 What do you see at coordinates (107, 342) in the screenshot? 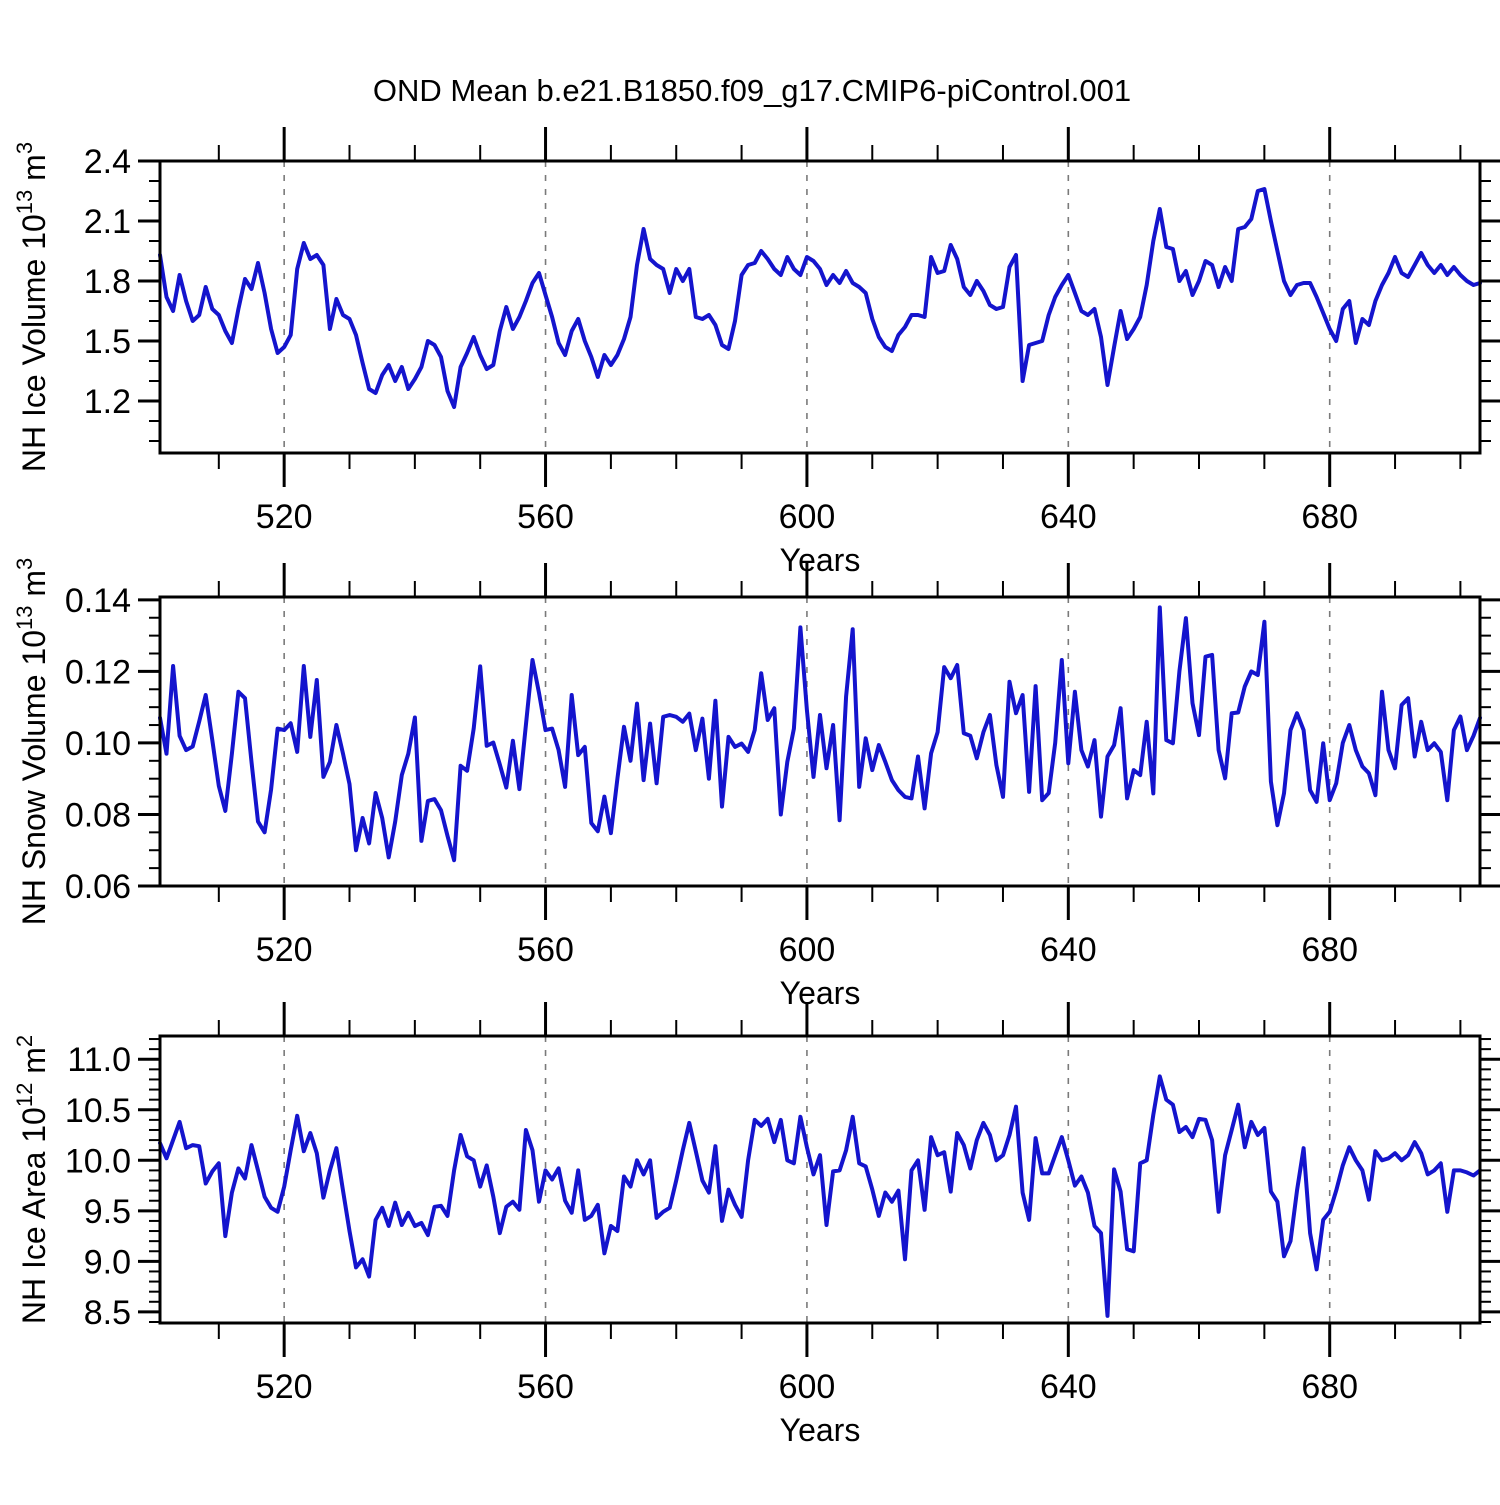
I see `y-tick-label: 1.5` at bounding box center [107, 342].